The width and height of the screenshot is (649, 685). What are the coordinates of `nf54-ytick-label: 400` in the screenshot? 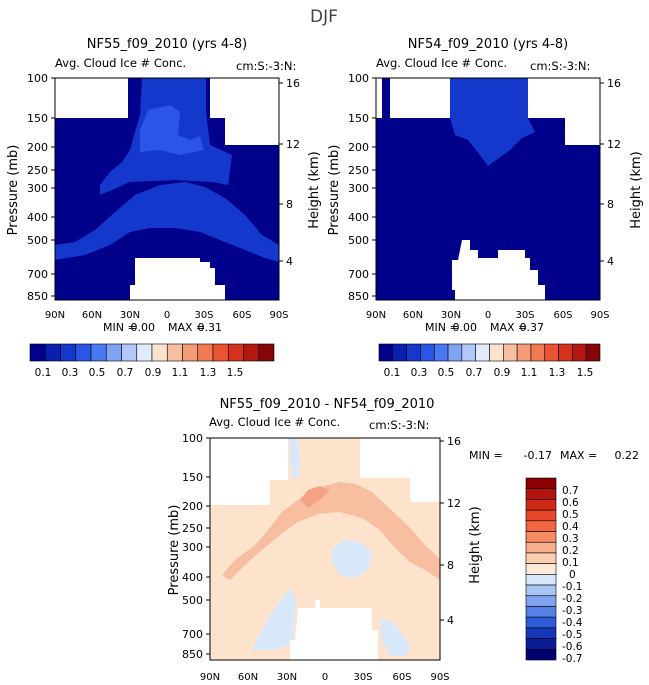 It's located at (358, 217).